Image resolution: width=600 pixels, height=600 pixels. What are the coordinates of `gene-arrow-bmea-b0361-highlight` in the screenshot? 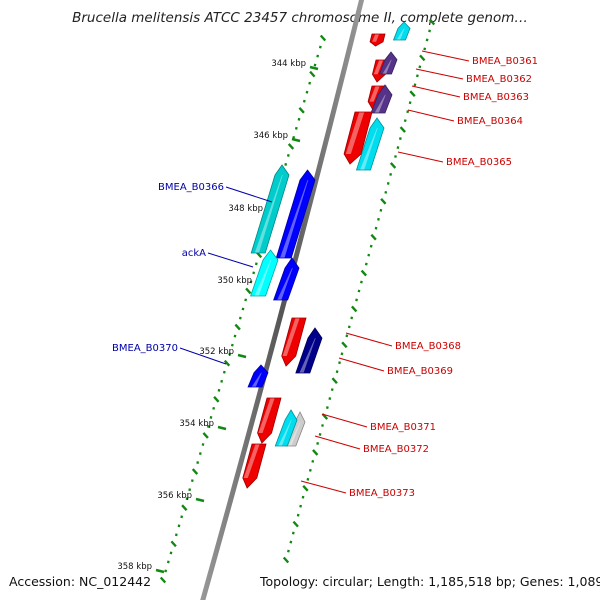 It's located at (376, 38).